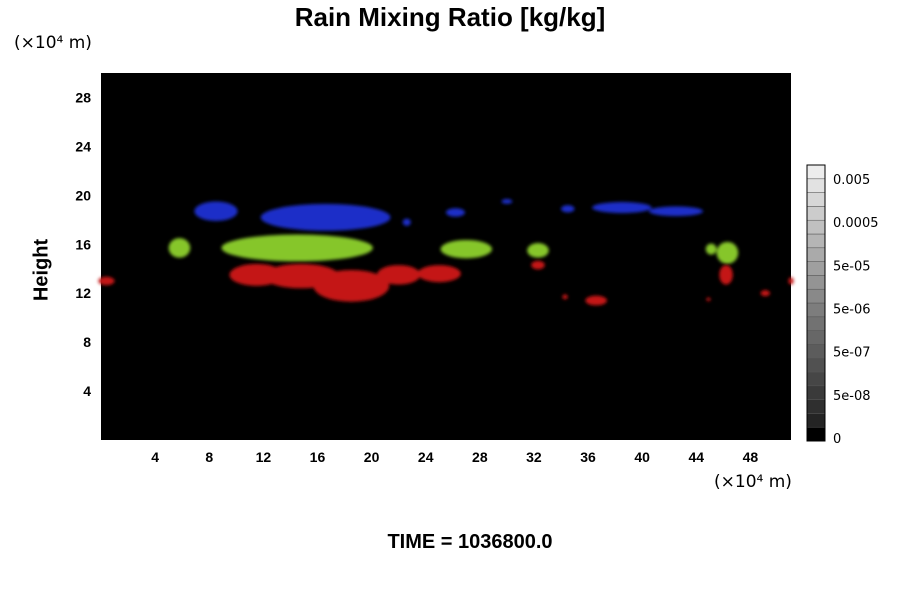  Describe the element at coordinates (642, 457) in the screenshot. I see `x-tick-label: 40` at that location.